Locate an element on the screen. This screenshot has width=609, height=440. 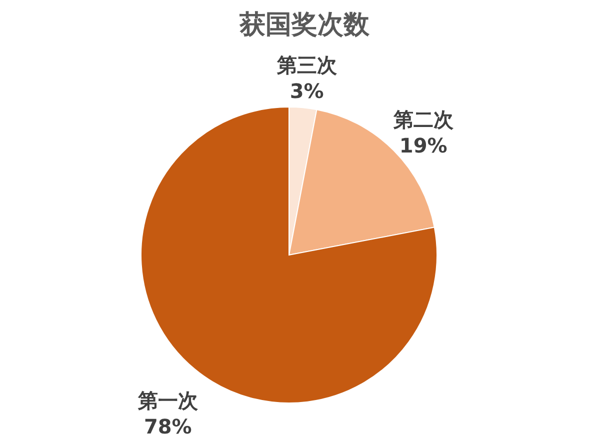
slice-label: 第二次 is located at coordinates (423, 120).